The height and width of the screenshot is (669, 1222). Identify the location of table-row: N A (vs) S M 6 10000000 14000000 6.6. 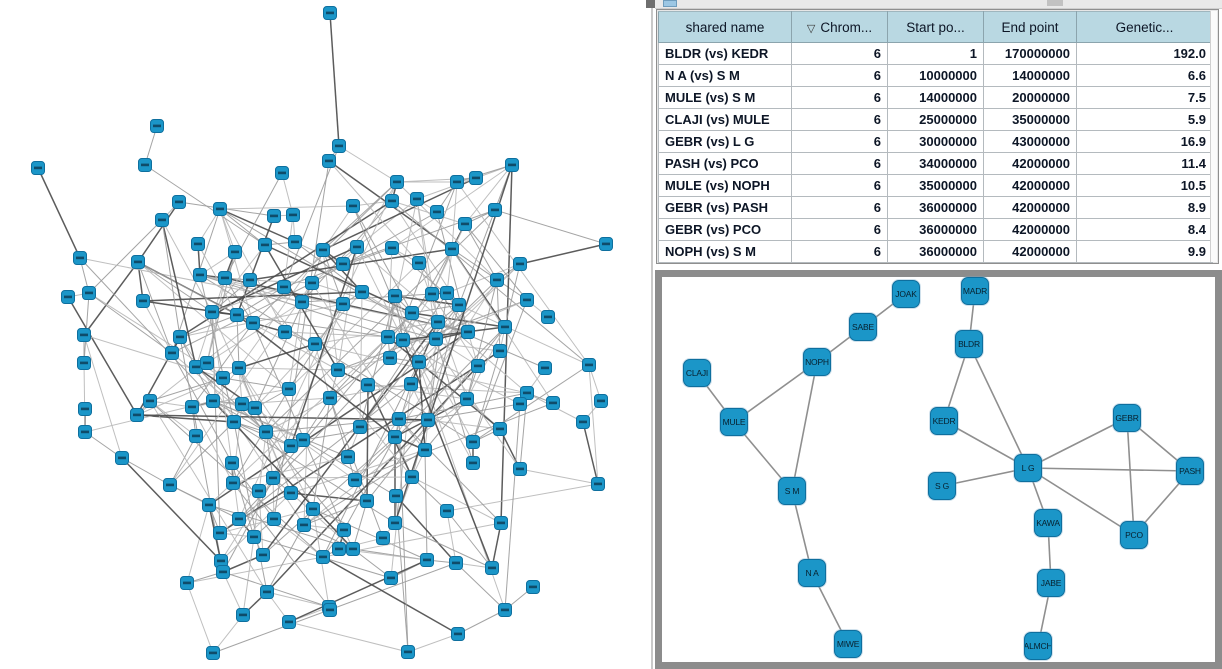
(935, 75).